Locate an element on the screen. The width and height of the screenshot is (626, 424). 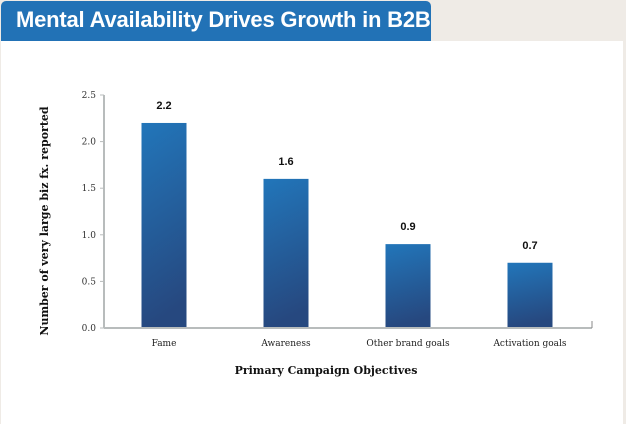
x-axis is located at coordinates (348, 325).